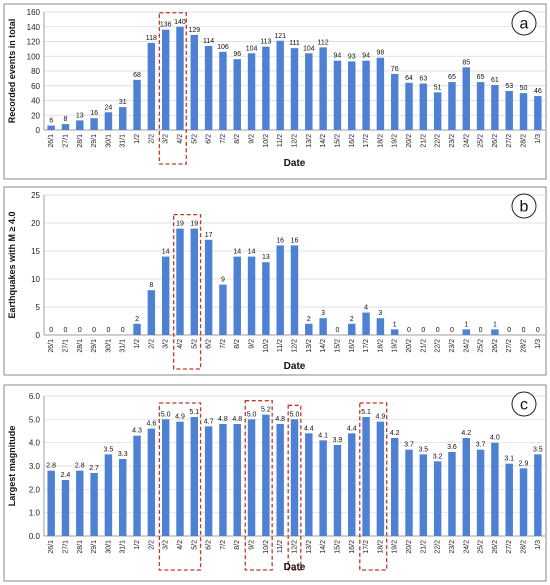 This screenshot has width=550, height=585. I want to click on x-tick-label: 12/2, so click(295, 346).